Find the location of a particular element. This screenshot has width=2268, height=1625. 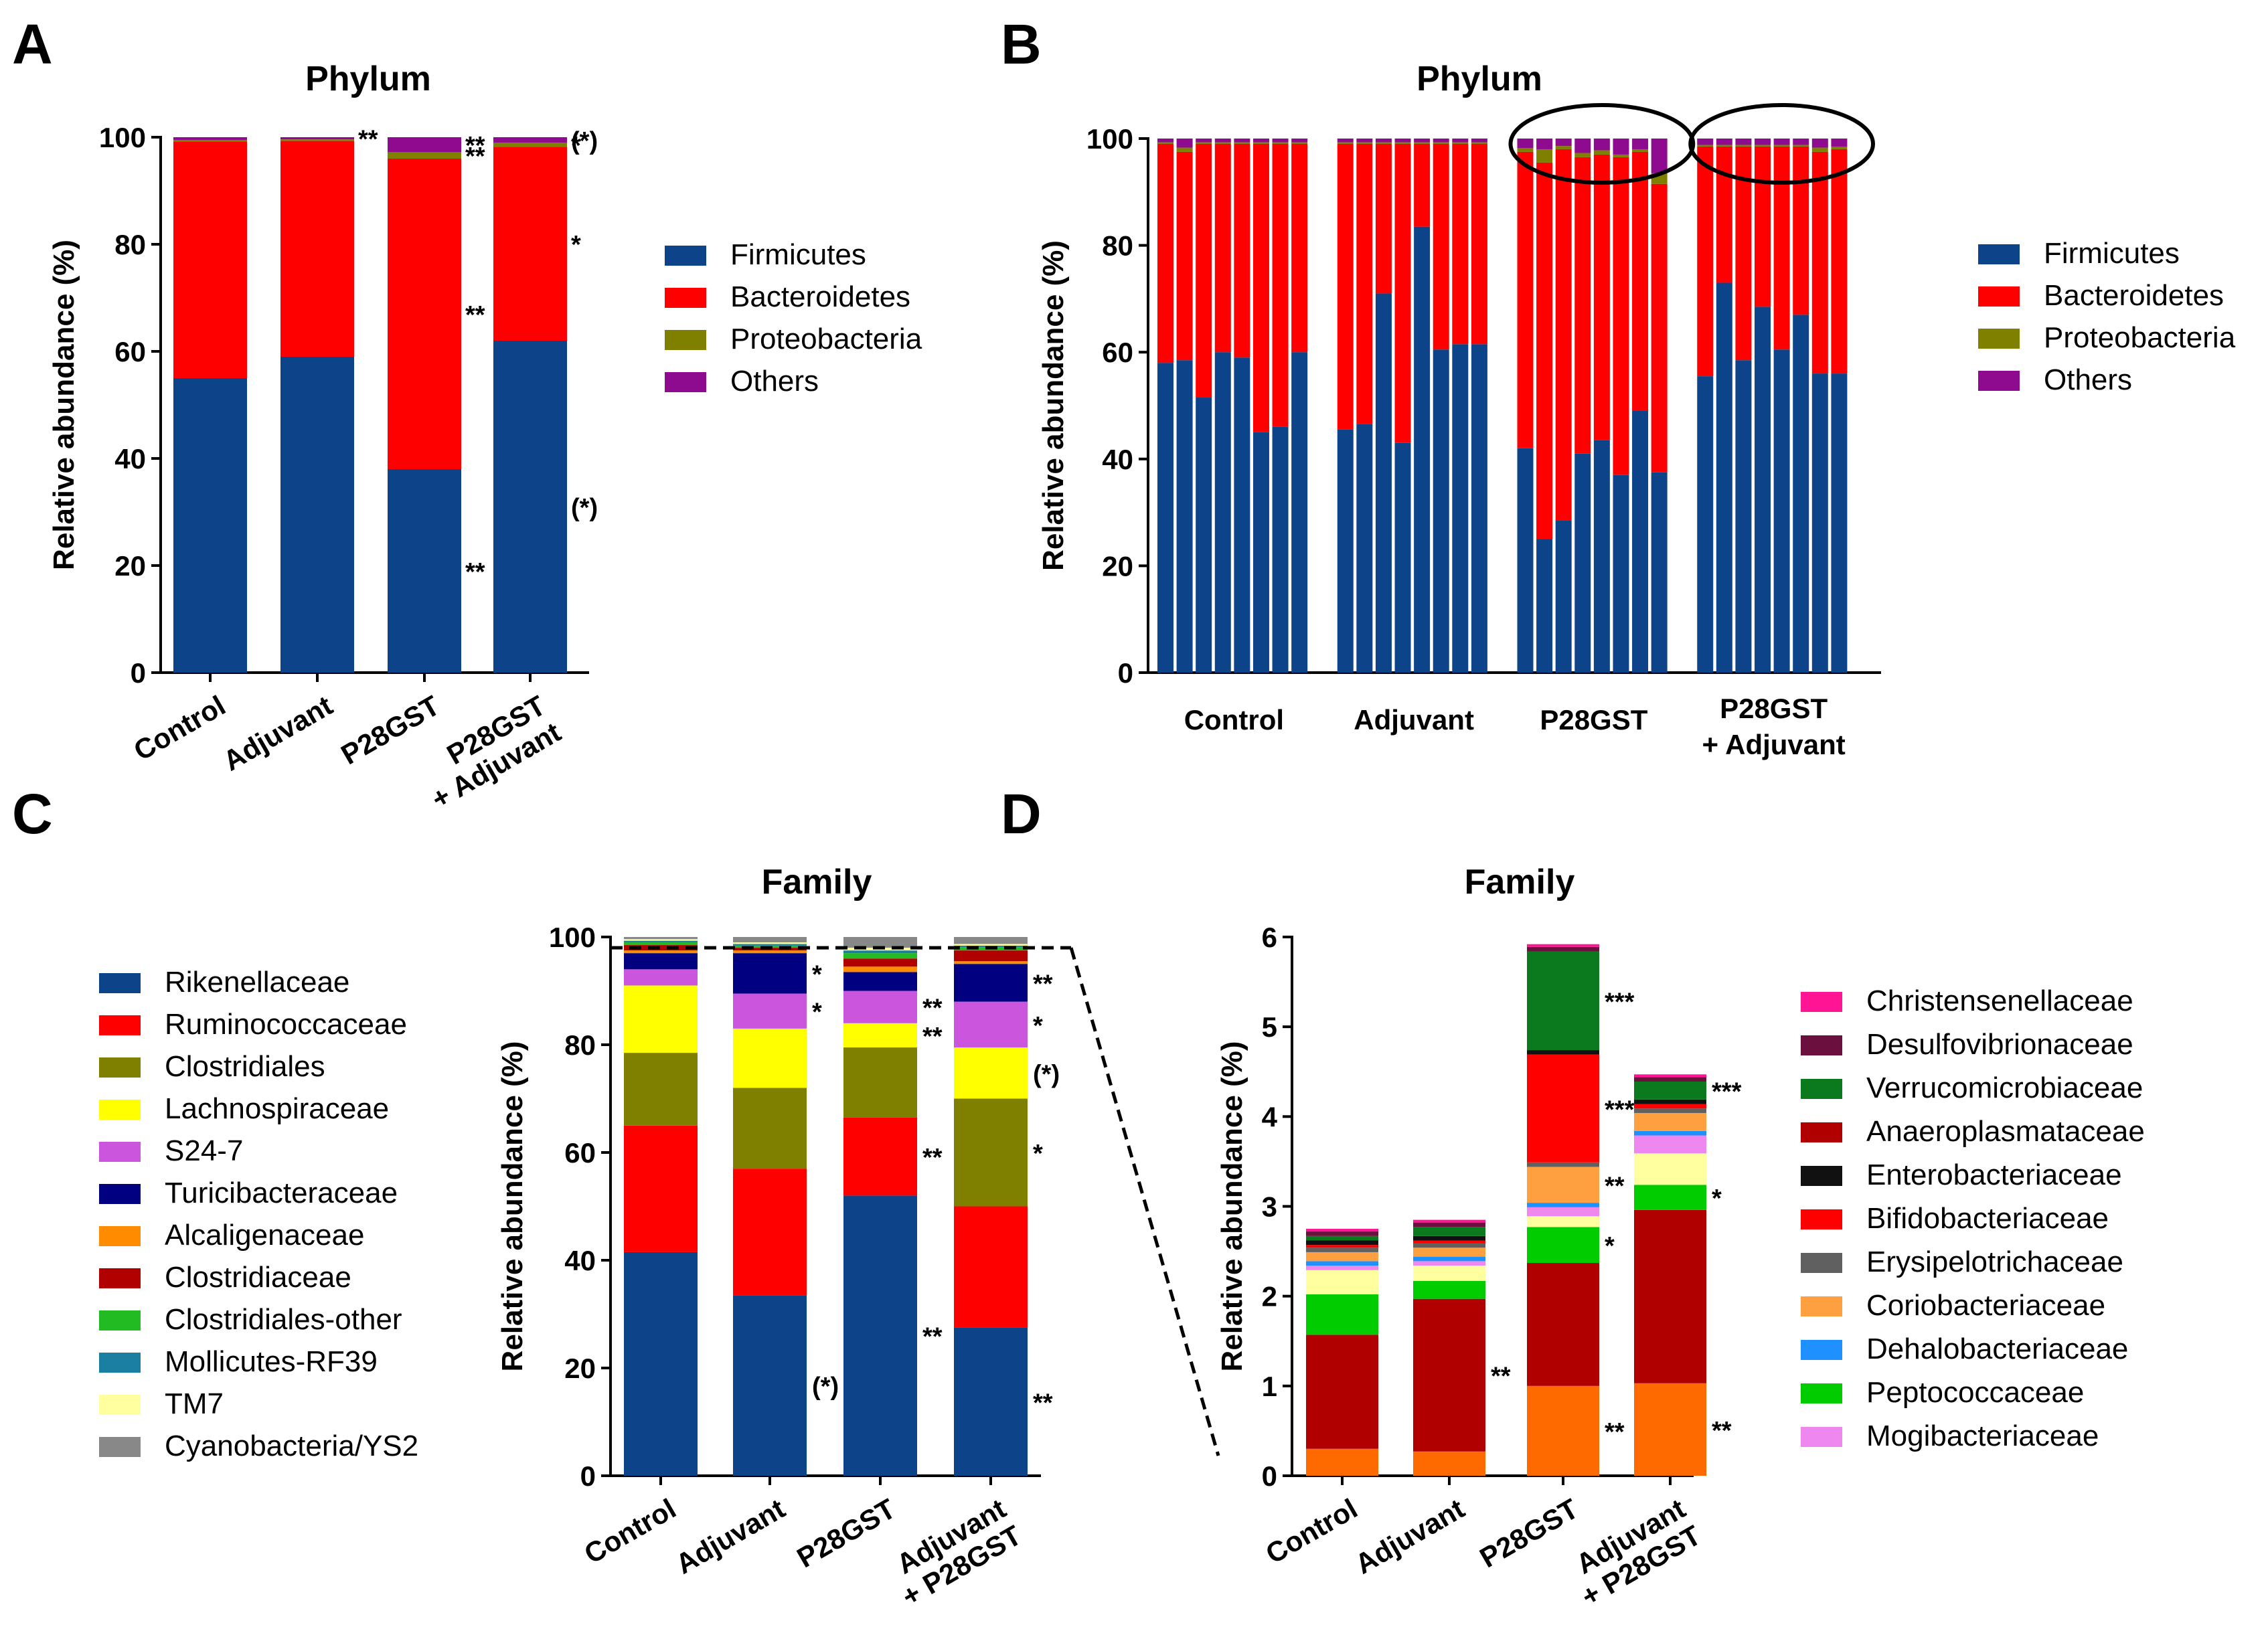

panel-d-y-tick-label: 3 is located at coordinates (1269, 1207).